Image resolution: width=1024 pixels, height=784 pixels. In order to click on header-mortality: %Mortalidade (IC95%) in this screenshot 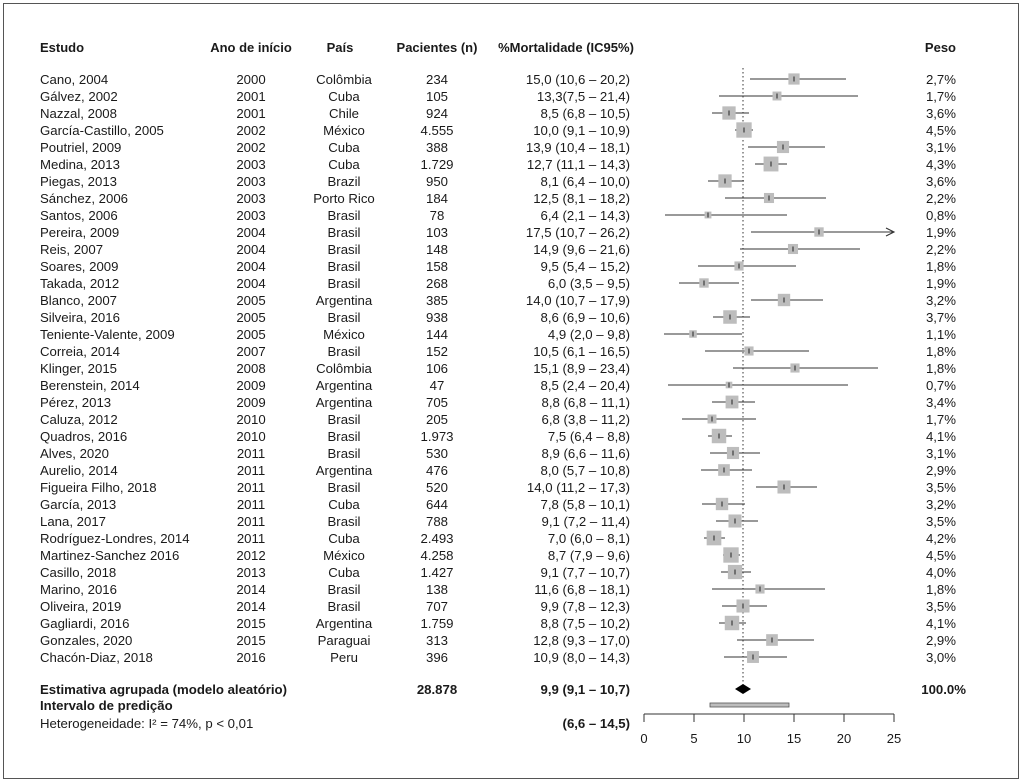, I will do `click(566, 47)`.